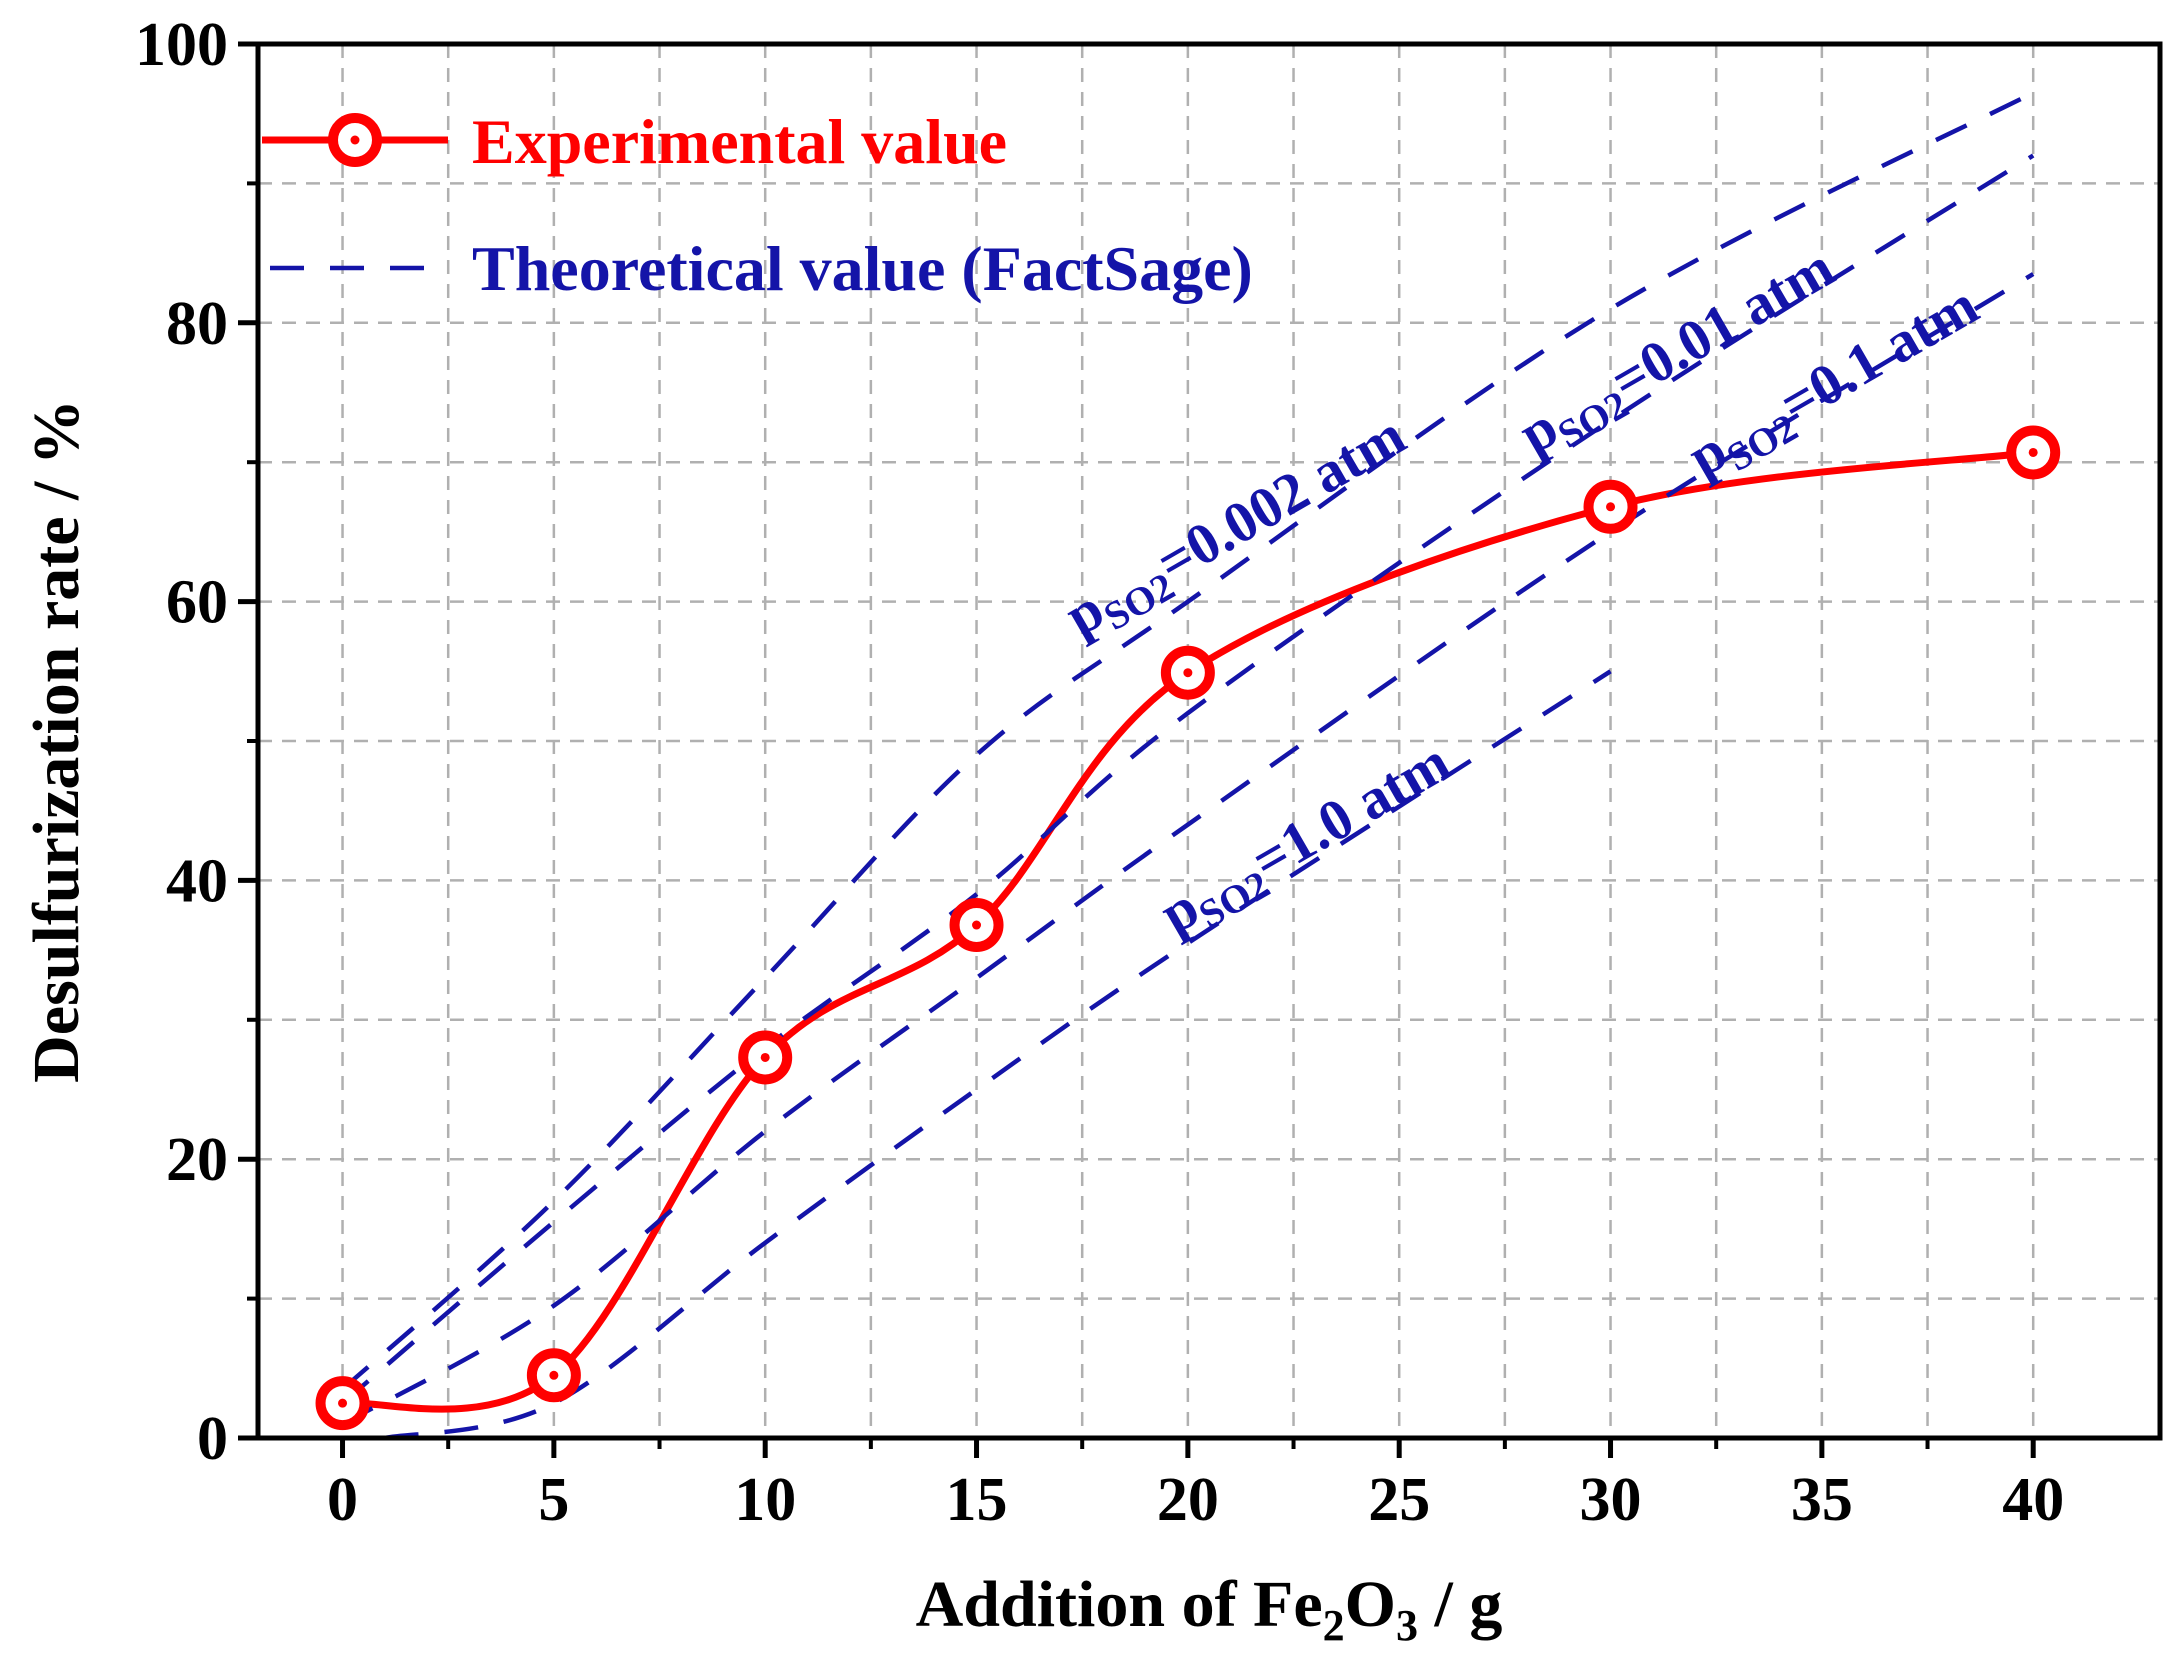 This screenshot has width=2184, height=1658. I want to click on x-tick-label: 35, so click(1822, 1500).